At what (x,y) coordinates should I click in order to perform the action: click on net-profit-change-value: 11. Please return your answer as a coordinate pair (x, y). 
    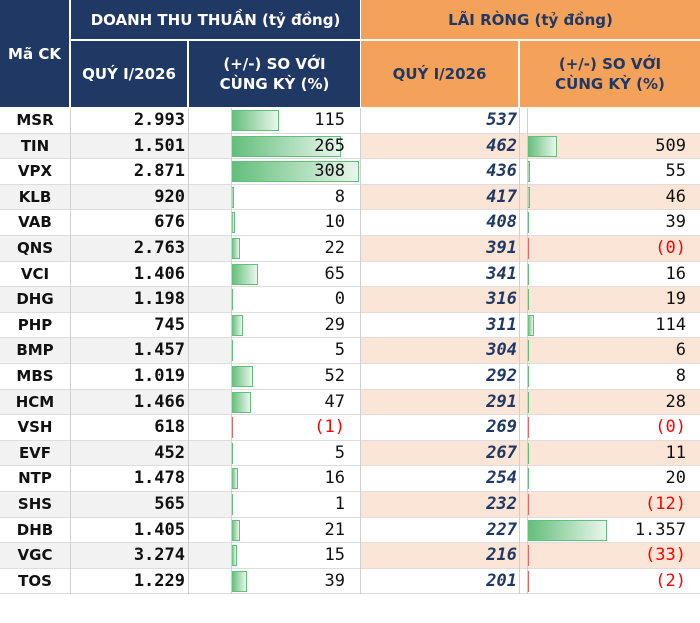
    Looking at the image, I should click on (675, 452).